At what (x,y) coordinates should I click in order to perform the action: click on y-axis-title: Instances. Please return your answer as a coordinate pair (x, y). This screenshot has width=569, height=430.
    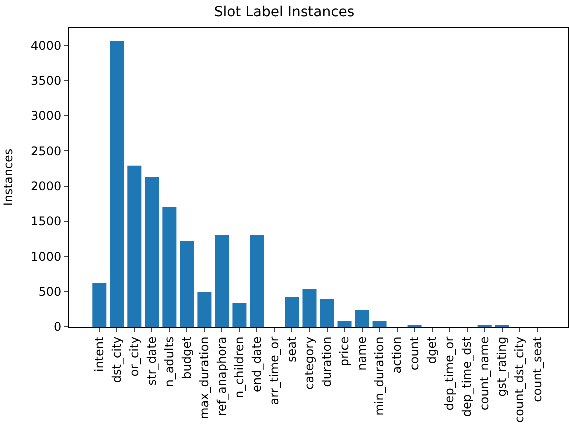
    Looking at the image, I should click on (8, 177).